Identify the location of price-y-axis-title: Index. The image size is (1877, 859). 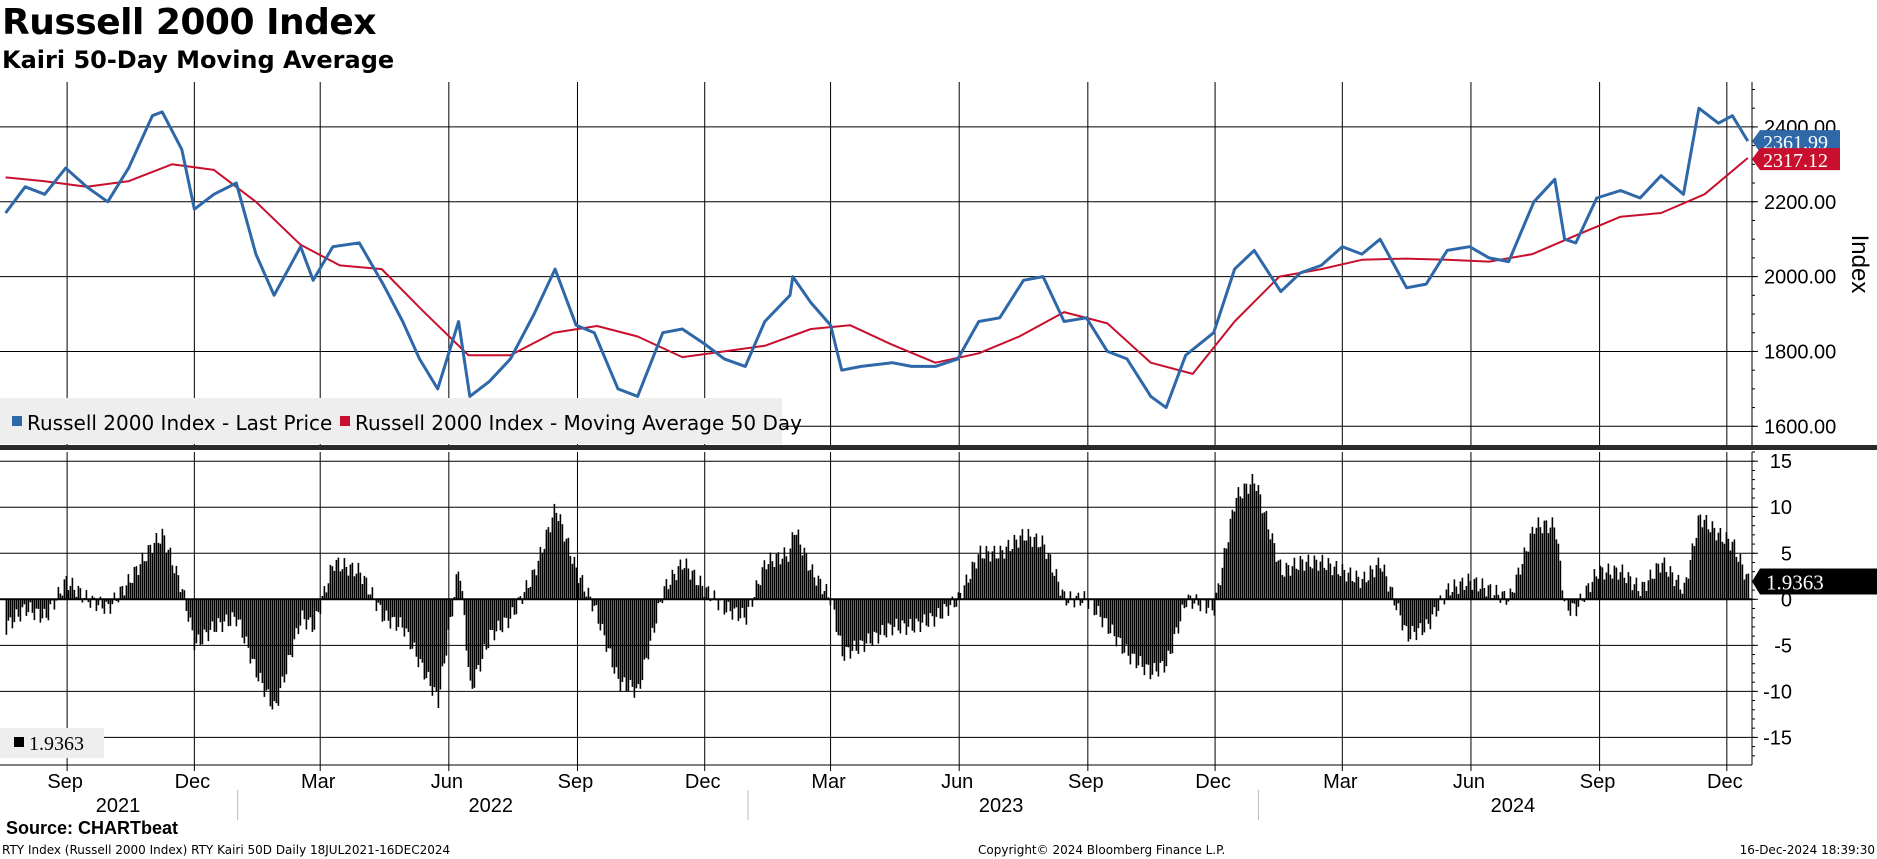
(1859, 264).